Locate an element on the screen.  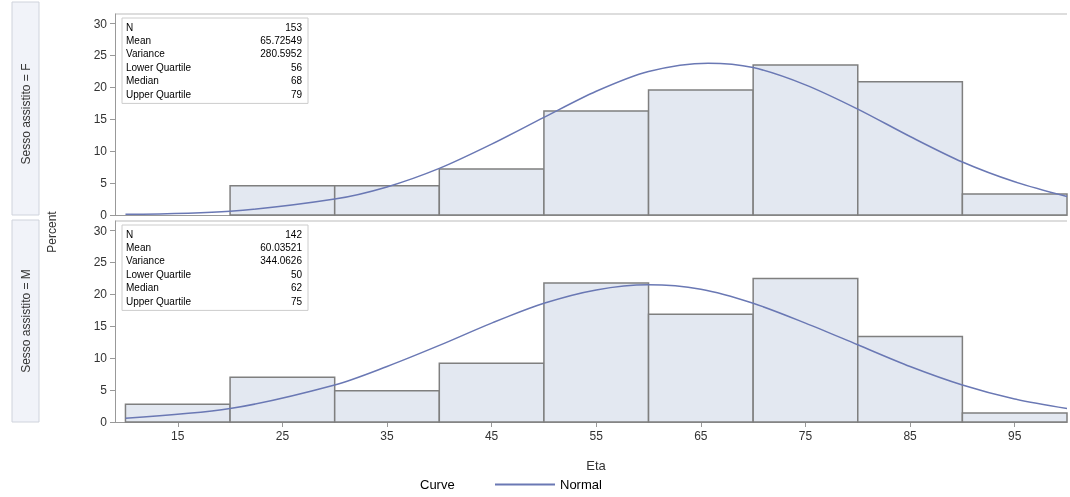
x-tick-label: 25 is located at coordinates (282, 436).